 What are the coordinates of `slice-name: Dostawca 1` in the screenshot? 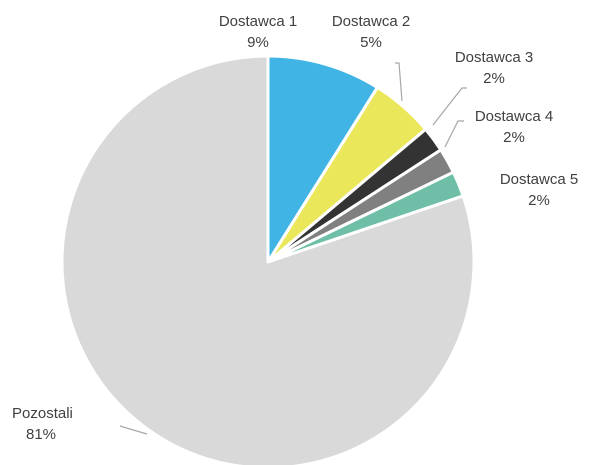 It's located at (258, 21).